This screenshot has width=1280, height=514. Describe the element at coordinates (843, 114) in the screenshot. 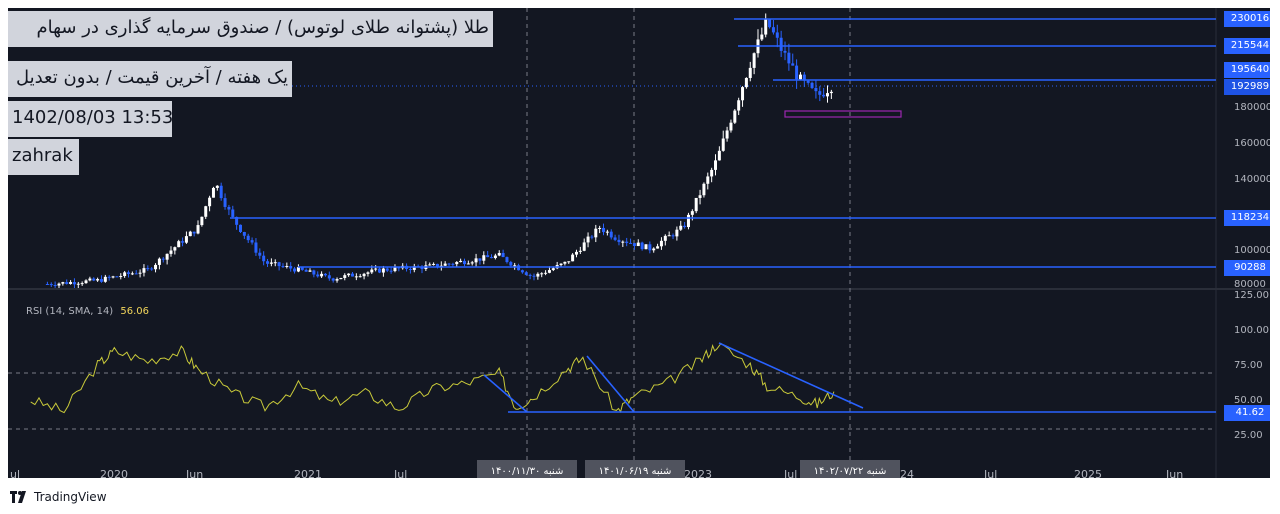

I see `consolidation-box` at that location.